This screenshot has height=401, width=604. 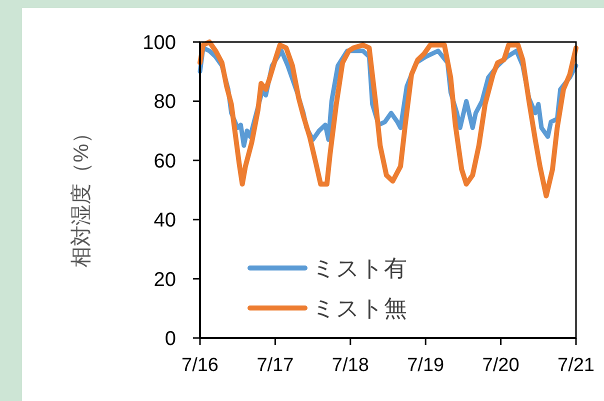 I want to click on x-tick-label: 7/21, so click(x=576, y=365).